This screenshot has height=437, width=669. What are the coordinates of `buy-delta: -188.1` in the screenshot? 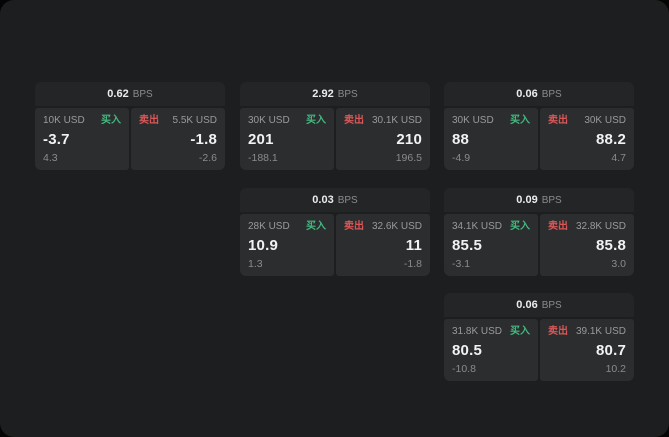 It's located at (263, 158).